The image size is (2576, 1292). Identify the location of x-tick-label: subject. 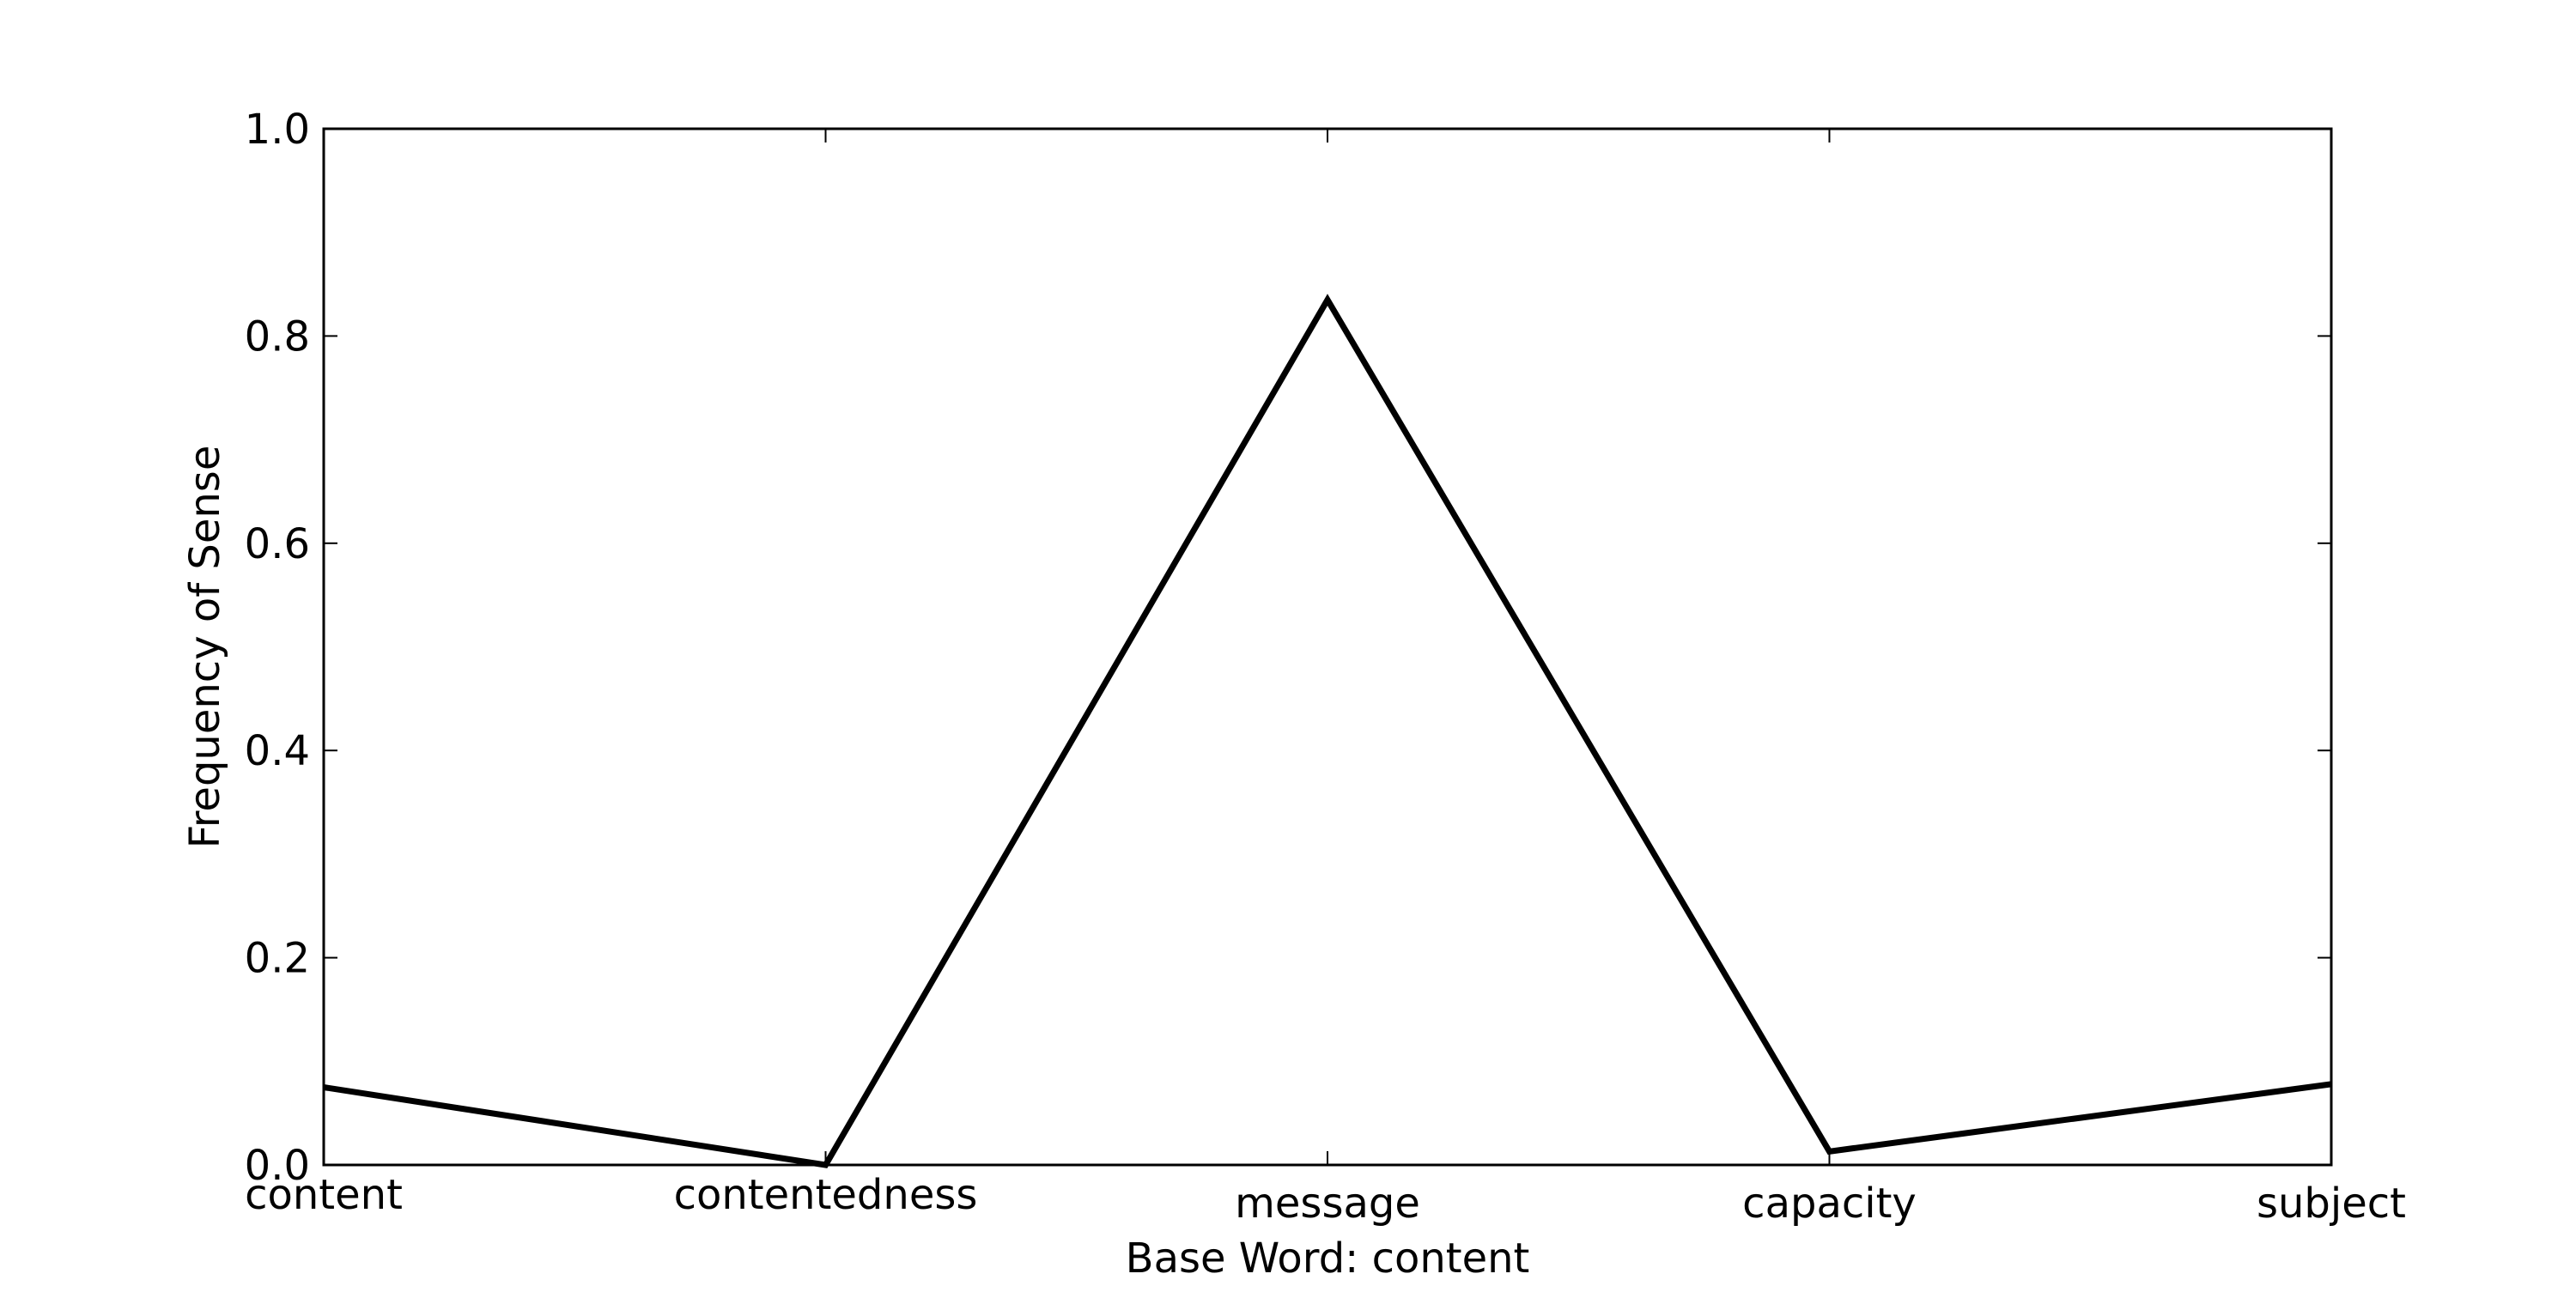
(2331, 1204).